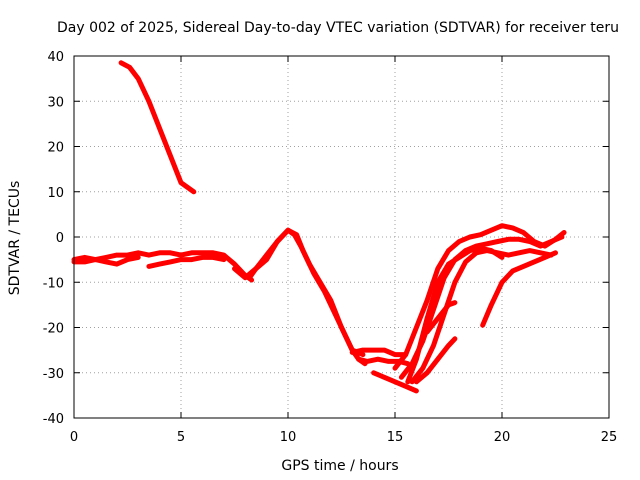 This screenshot has height=480, width=640. What do you see at coordinates (181, 437) in the screenshot?
I see `x-tick-label: 5` at bounding box center [181, 437].